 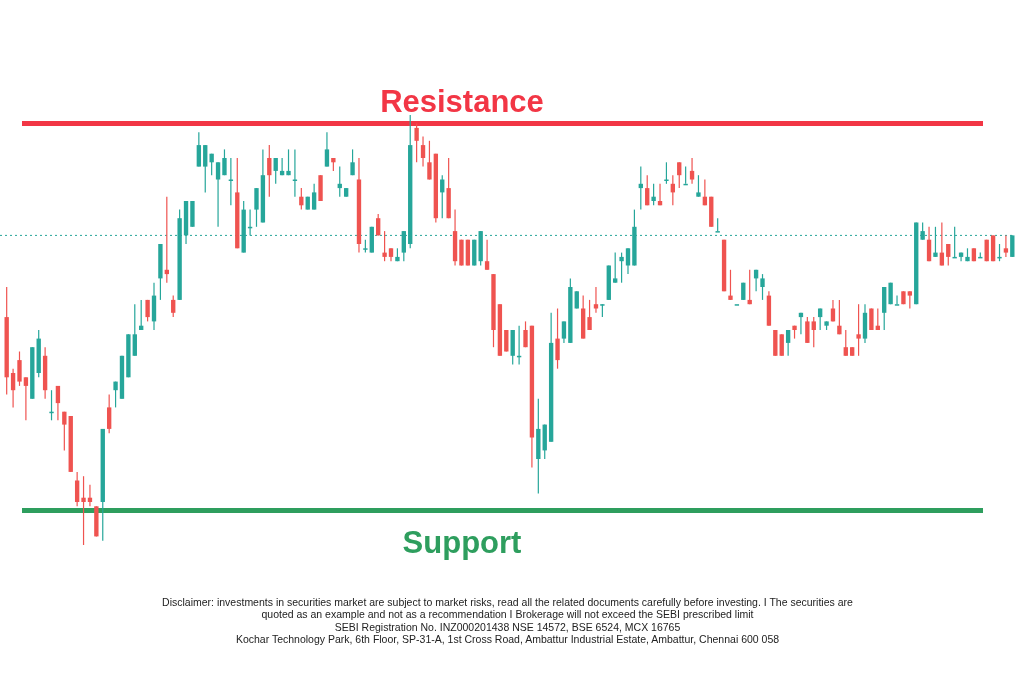 What do you see at coordinates (462, 542) in the screenshot?
I see `ref-line-label: Support` at bounding box center [462, 542].